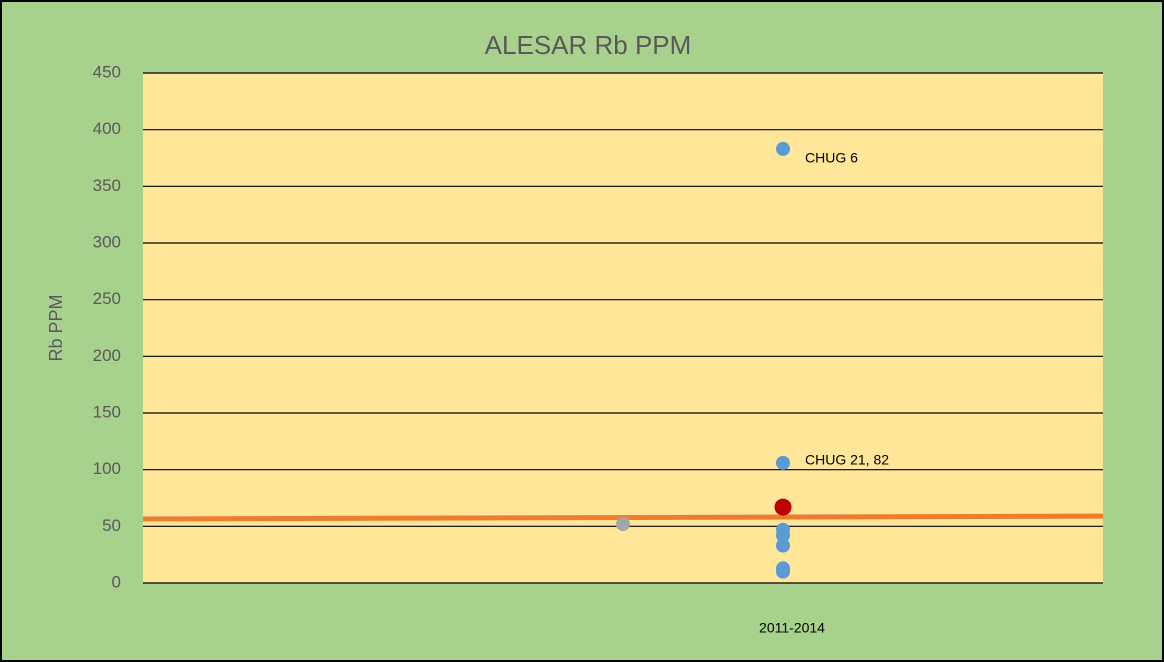 This screenshot has height=662, width=1164. I want to click on annotation: CHUG 6, so click(831, 158).